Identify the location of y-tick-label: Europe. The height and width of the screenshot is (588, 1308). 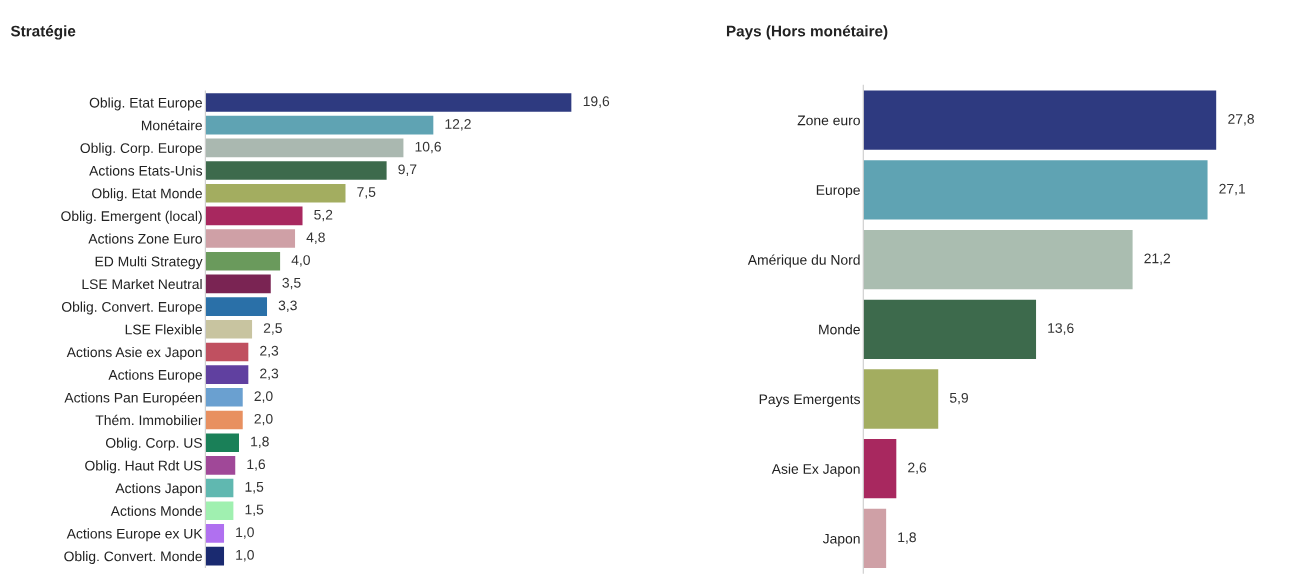
(838, 191).